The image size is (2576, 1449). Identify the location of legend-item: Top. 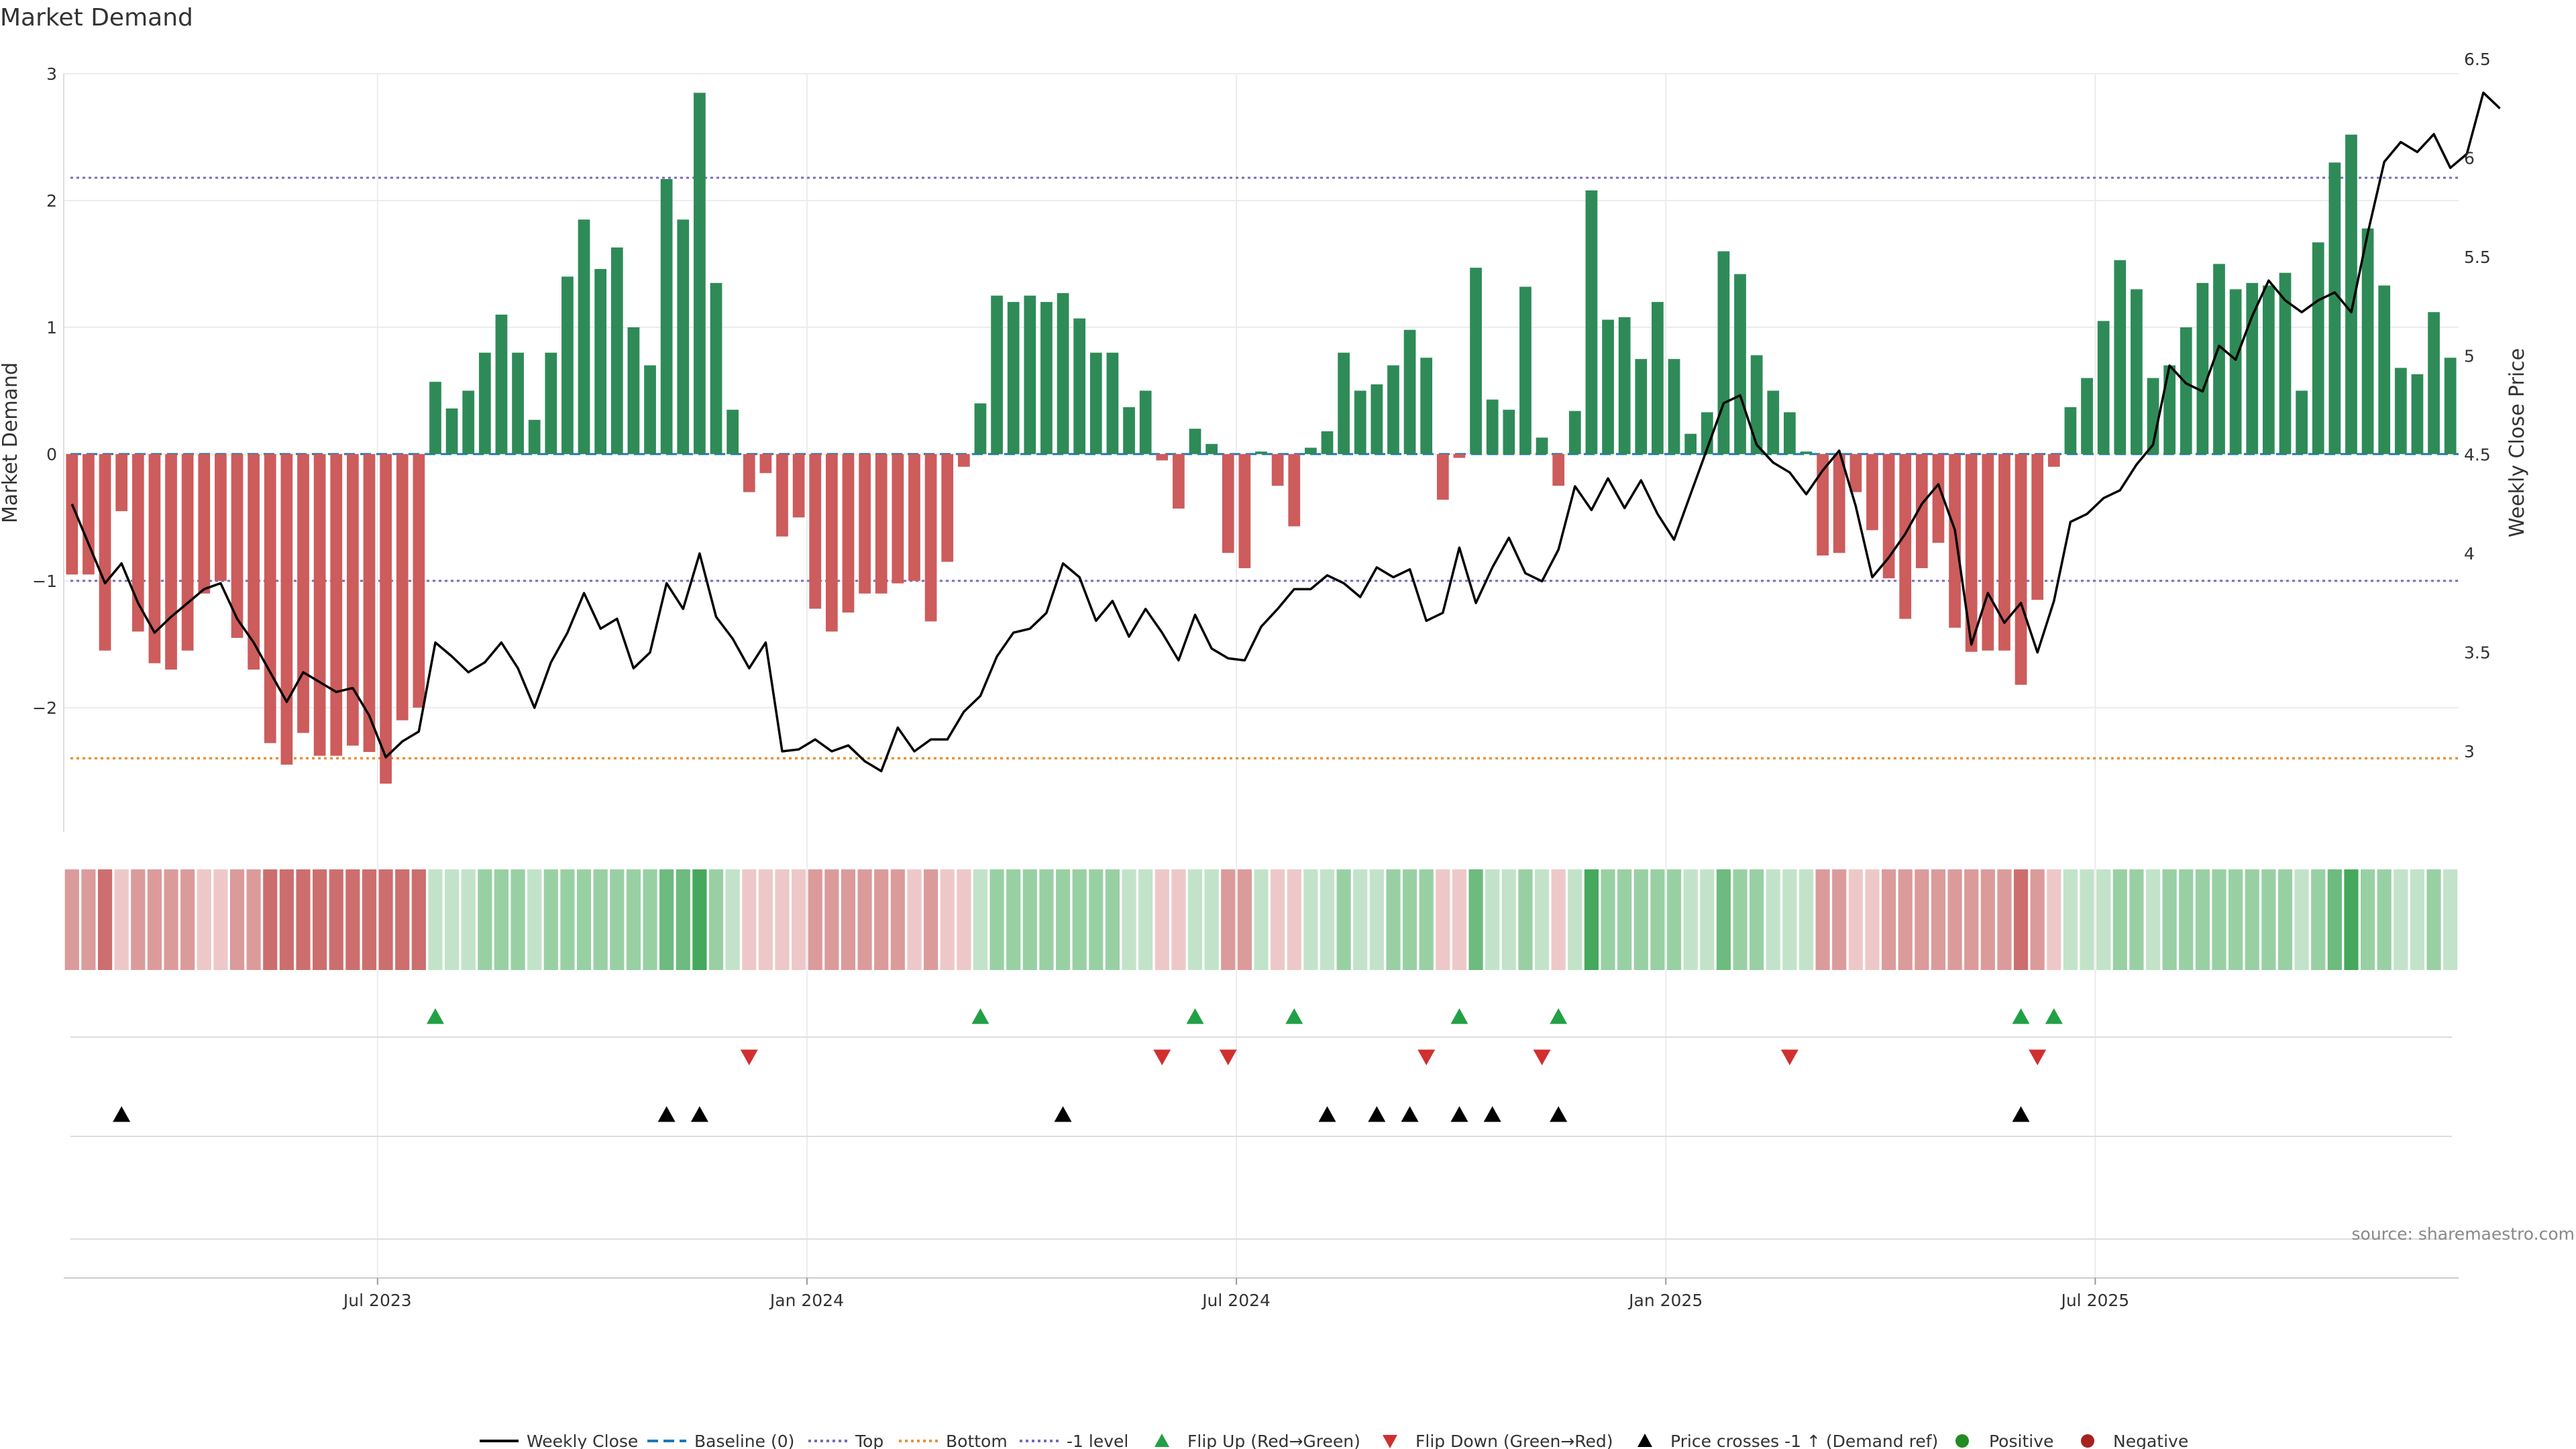
(845, 1440).